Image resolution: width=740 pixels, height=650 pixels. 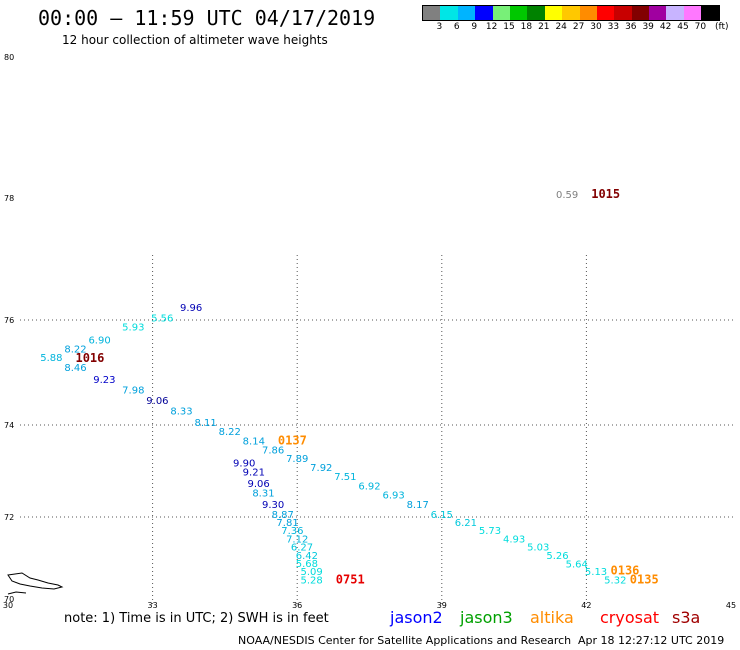 What do you see at coordinates (35, 581) in the screenshot?
I see `coastline` at bounding box center [35, 581].